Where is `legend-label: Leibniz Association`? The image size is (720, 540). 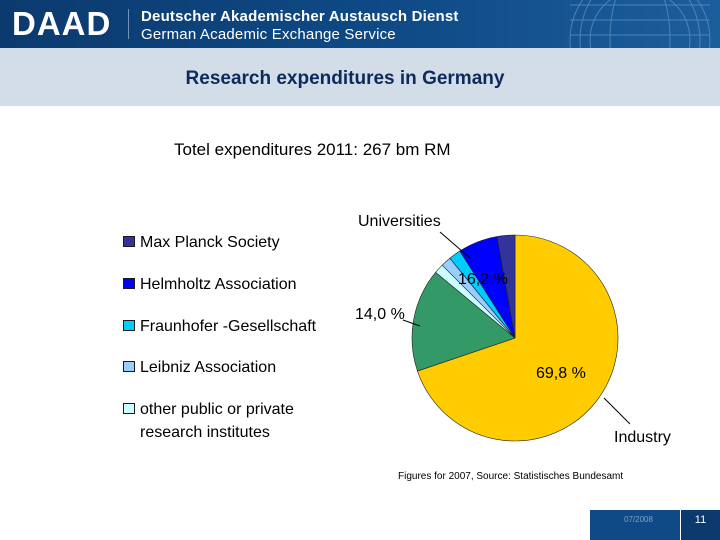 legend-label: Leibniz Association is located at coordinates (208, 367).